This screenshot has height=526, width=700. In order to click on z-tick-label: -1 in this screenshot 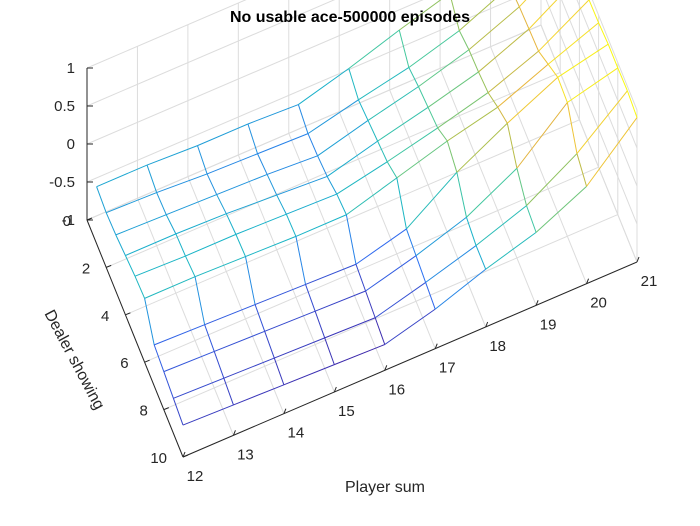, I will do `click(68, 220)`.